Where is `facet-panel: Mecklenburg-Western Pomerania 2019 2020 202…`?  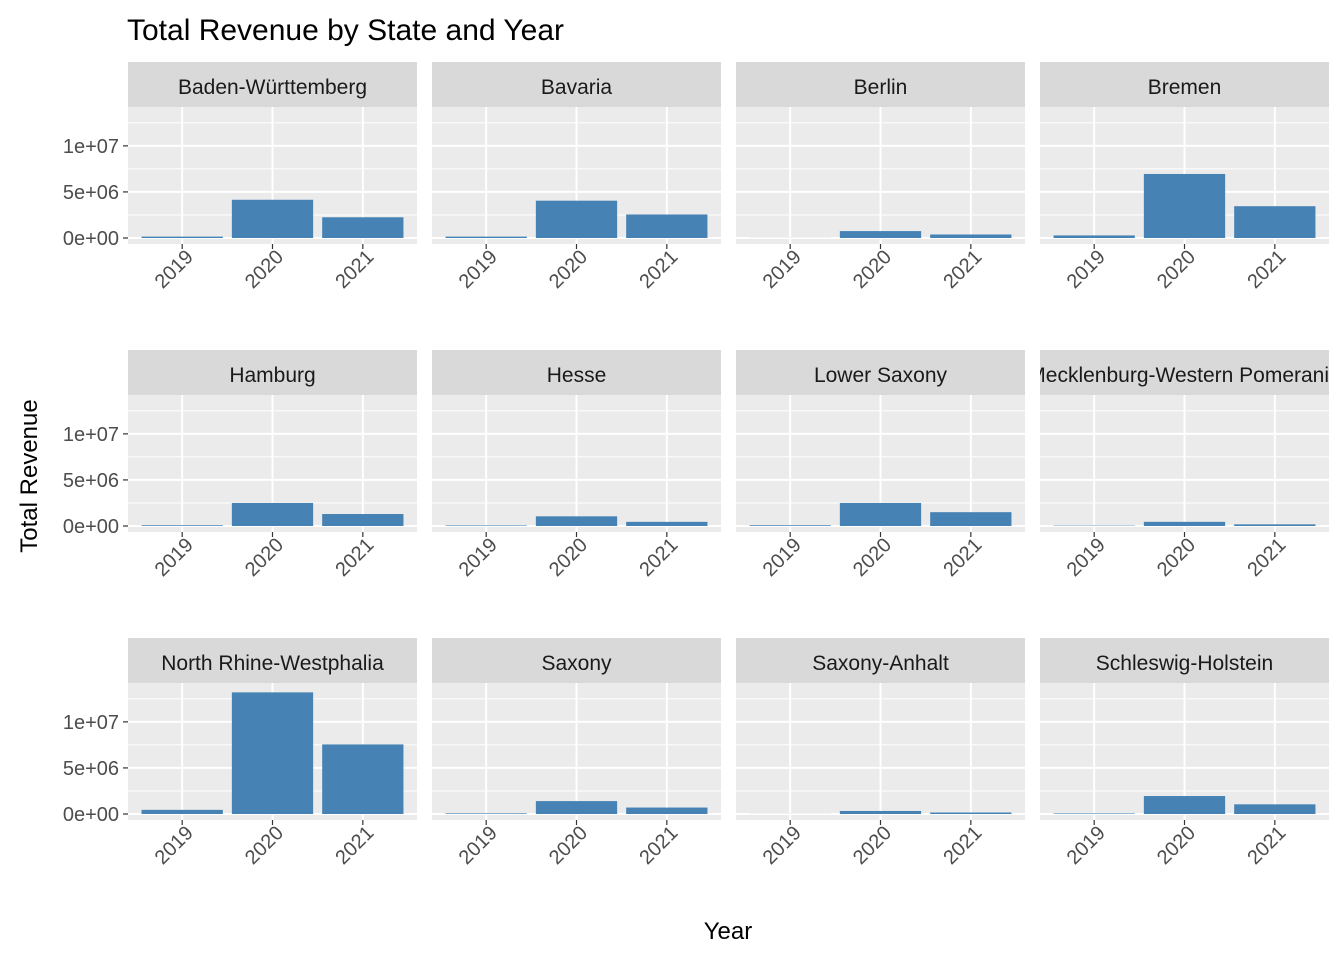
facet-panel: Mecklenburg-Western Pomerania 2019 2020 202… is located at coordinates (1184, 465).